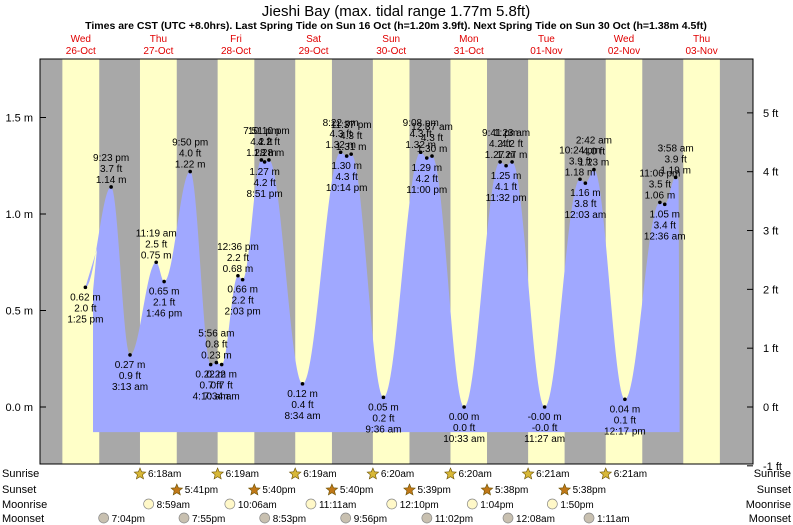  What do you see at coordinates (190, 165) in the screenshot?
I see `tide-height-m: 1.22 m` at bounding box center [190, 165].